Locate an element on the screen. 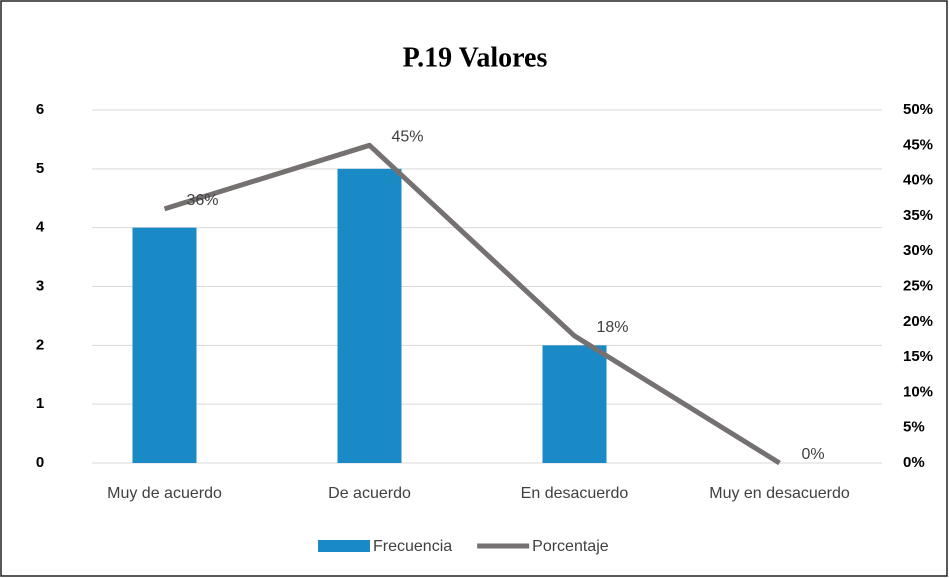  y-tick-label: 3 is located at coordinates (40, 285).